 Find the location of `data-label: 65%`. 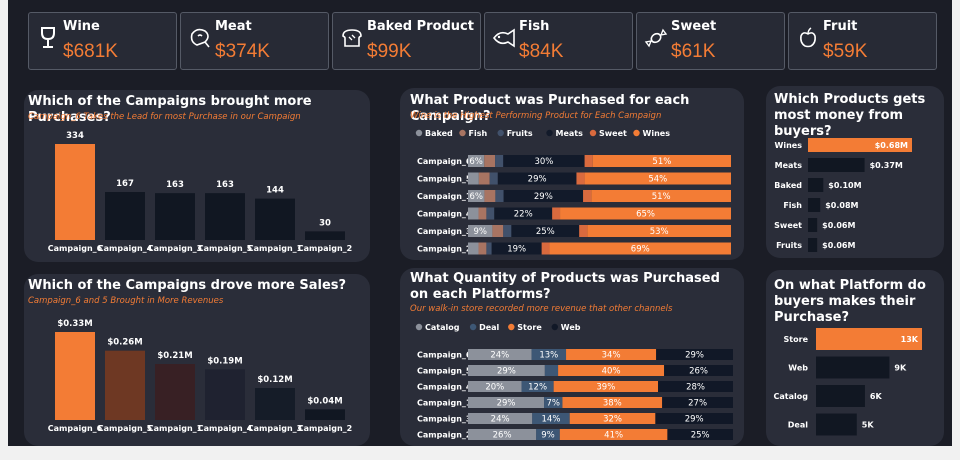

data-label: 65% is located at coordinates (645, 215).